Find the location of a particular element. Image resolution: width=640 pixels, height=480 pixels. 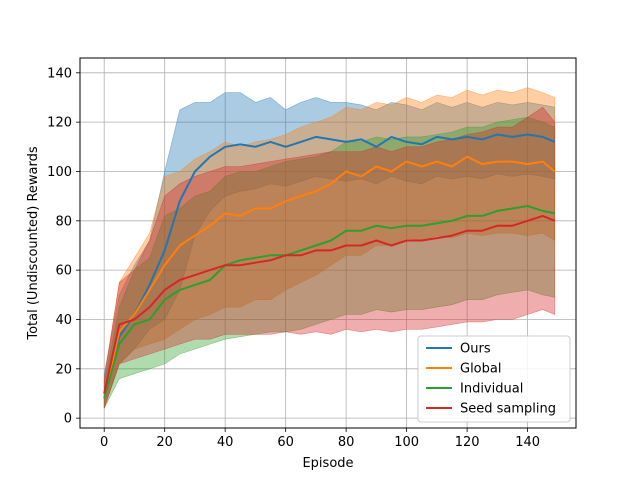

x-tick-label: 20 is located at coordinates (164, 442).